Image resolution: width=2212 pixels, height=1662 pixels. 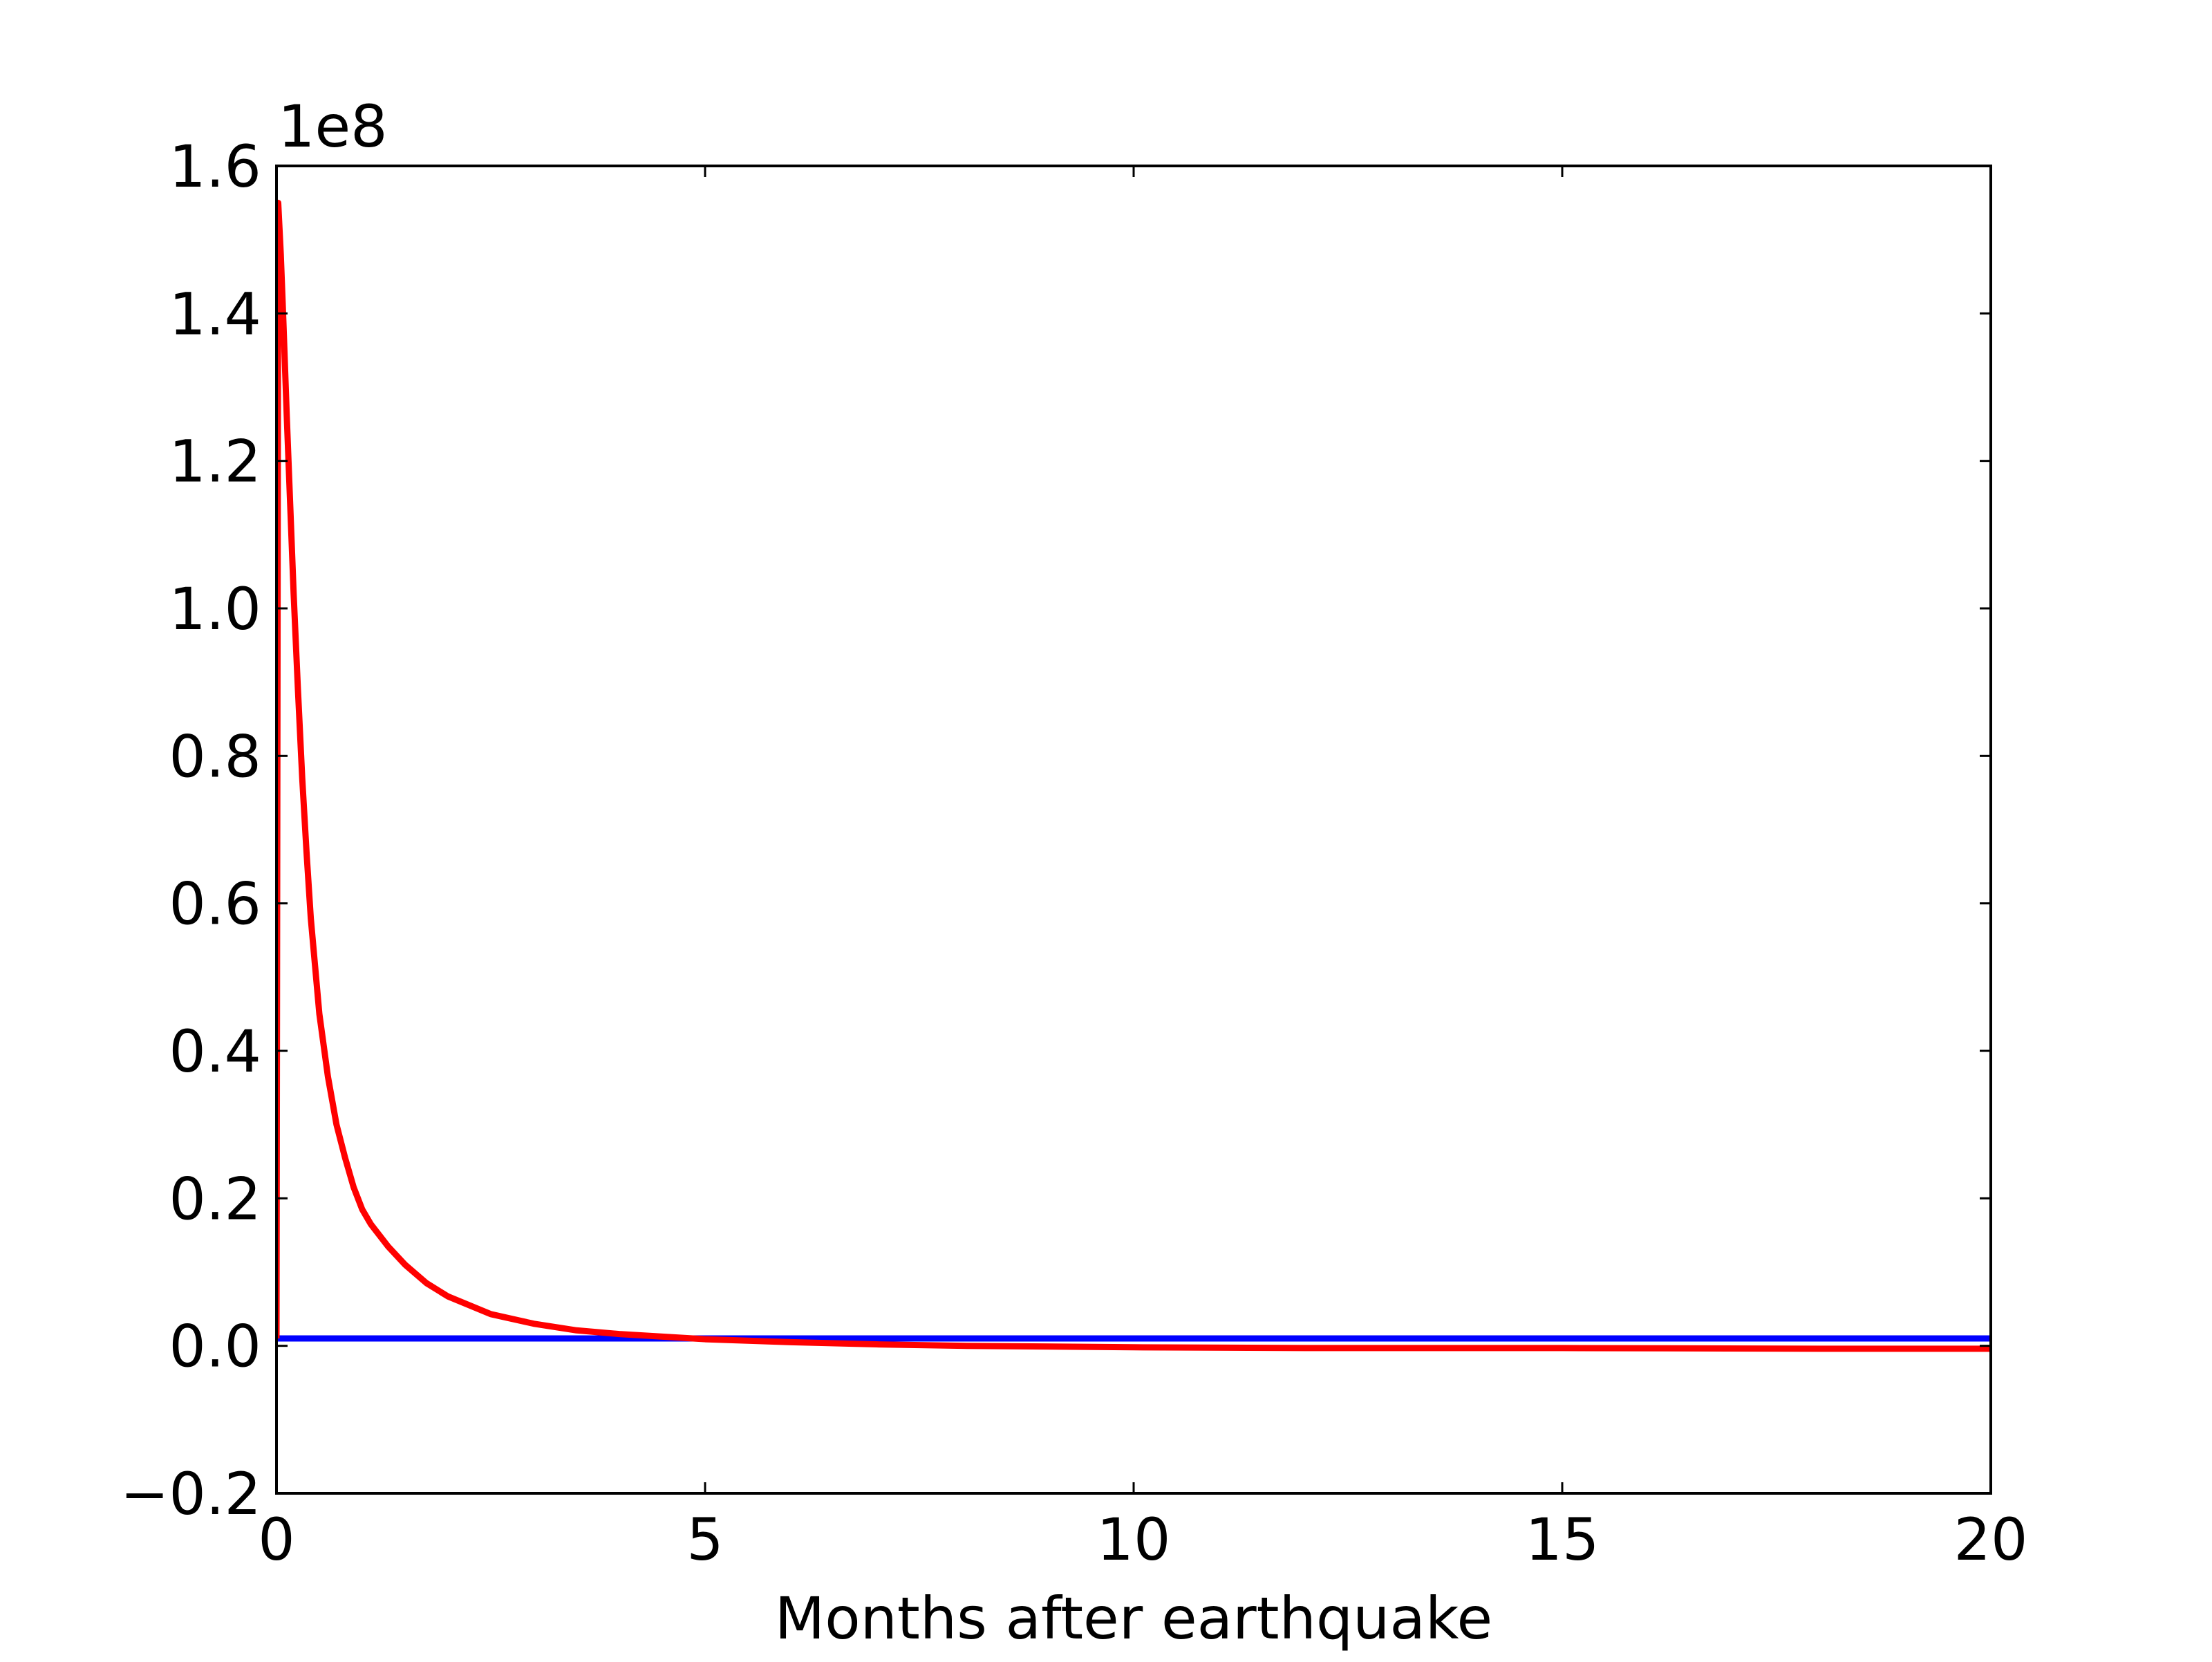 What do you see at coordinates (215, 904) in the screenshot?
I see `y-tick-label: 0.6` at bounding box center [215, 904].